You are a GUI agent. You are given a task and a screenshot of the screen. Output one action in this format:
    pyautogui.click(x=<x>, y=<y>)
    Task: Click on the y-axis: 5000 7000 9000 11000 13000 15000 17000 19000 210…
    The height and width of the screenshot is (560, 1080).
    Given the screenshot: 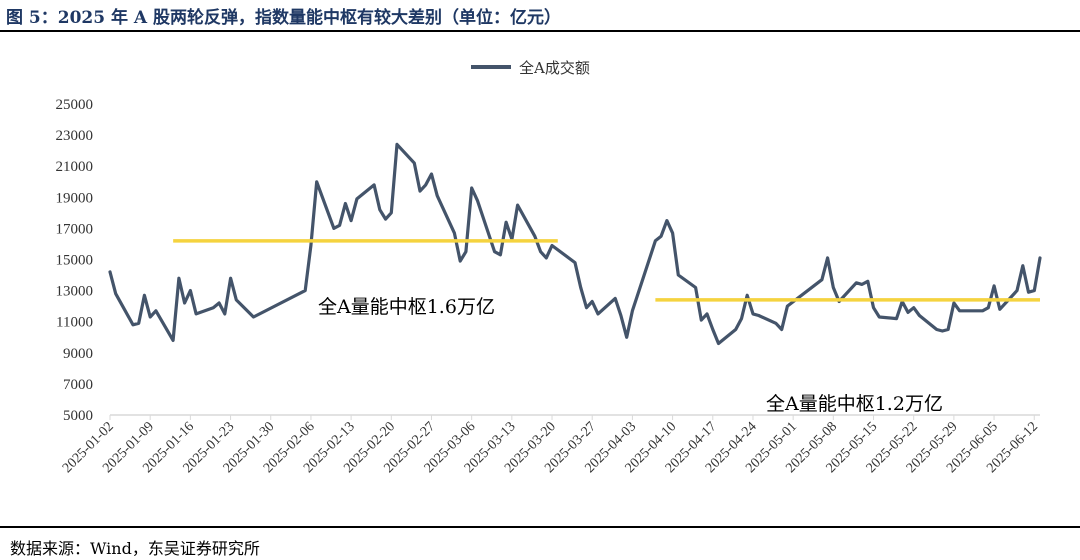 What is the action you would take?
    pyautogui.click(x=75, y=260)
    